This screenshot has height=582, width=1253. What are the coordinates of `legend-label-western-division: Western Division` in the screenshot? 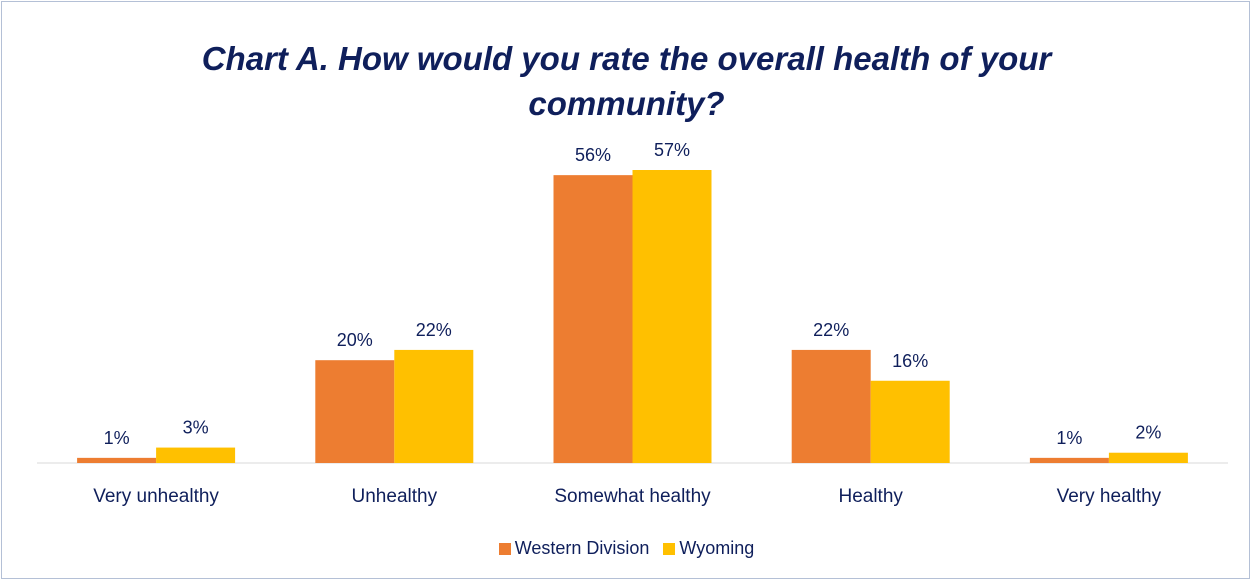 It's located at (582, 548).